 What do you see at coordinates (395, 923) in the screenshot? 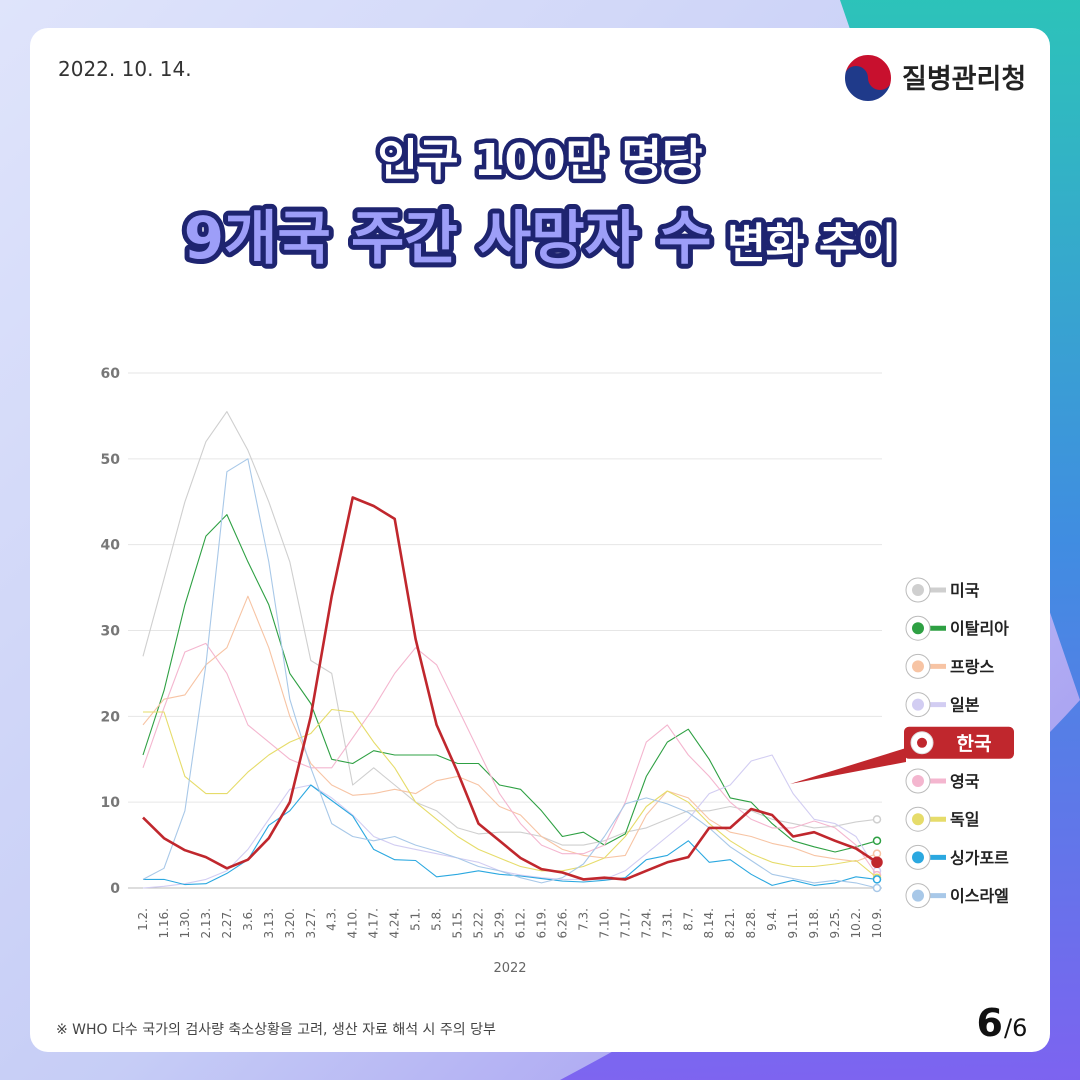
I see `x-tick-label: 4.24.` at bounding box center [395, 923].